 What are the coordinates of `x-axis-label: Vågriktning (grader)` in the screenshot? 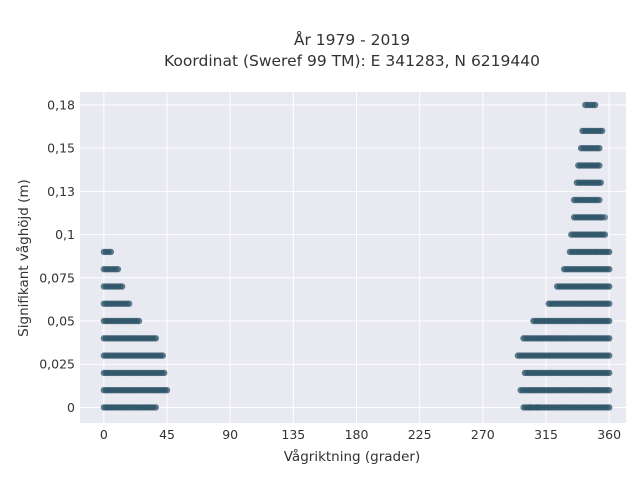 It's located at (352, 456).